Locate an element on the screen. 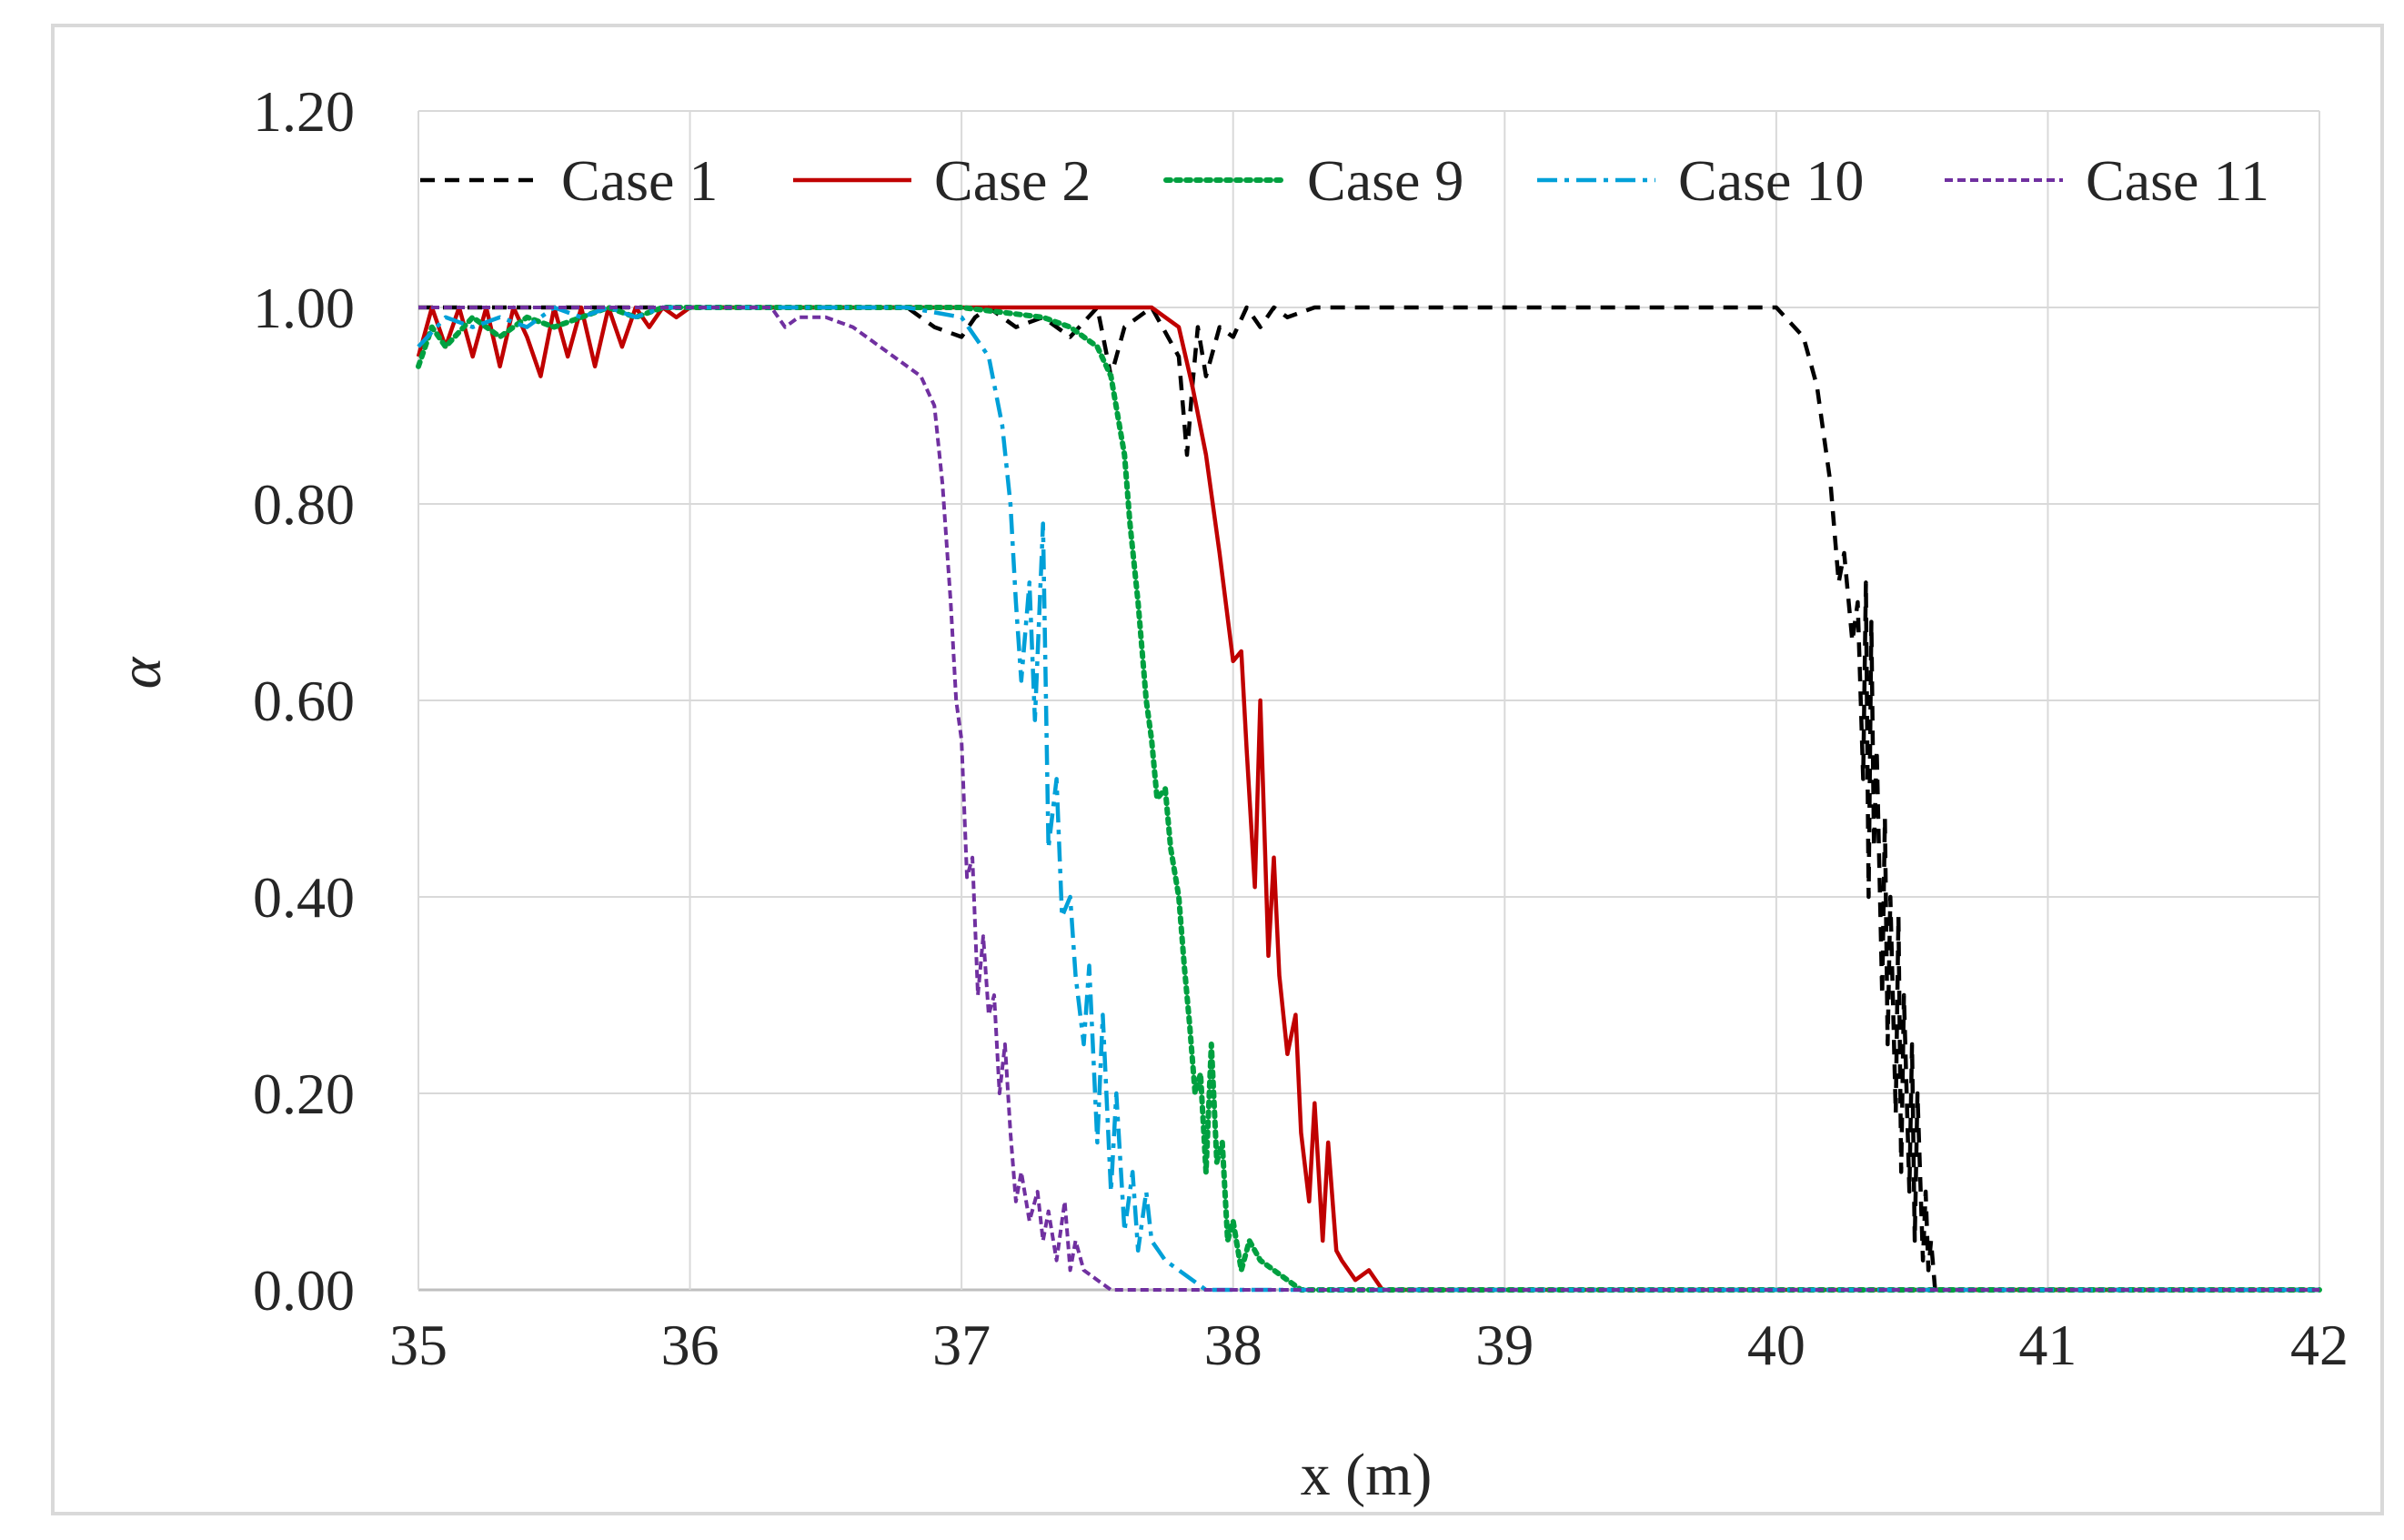  x-axis-ticks: 35 36 37 38 39 40 41 42 is located at coordinates (1369, 1345).